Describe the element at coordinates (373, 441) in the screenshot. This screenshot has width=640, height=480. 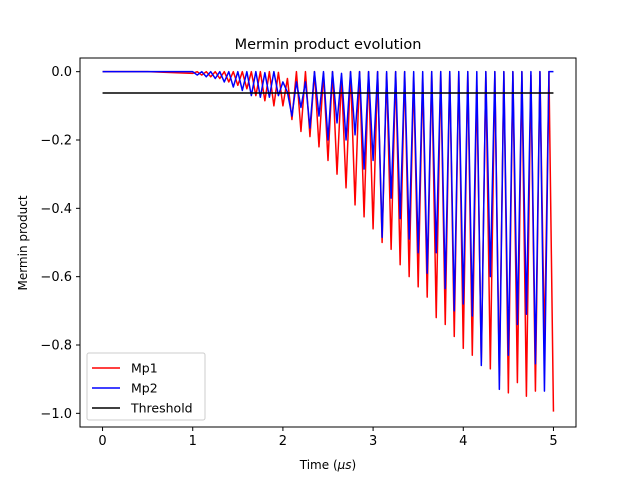
I see `x-tick-label: 3` at that location.